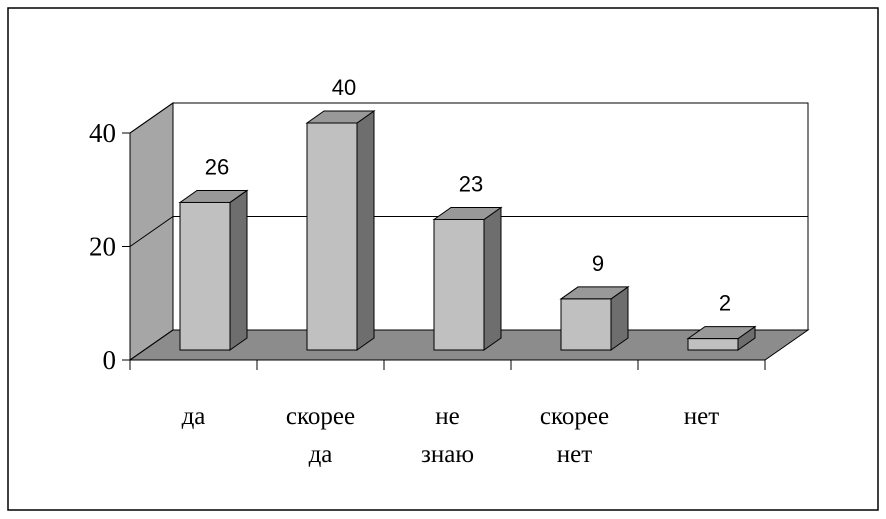  Describe the element at coordinates (194, 416) in the screenshot. I see `x-tick-label: да` at that location.